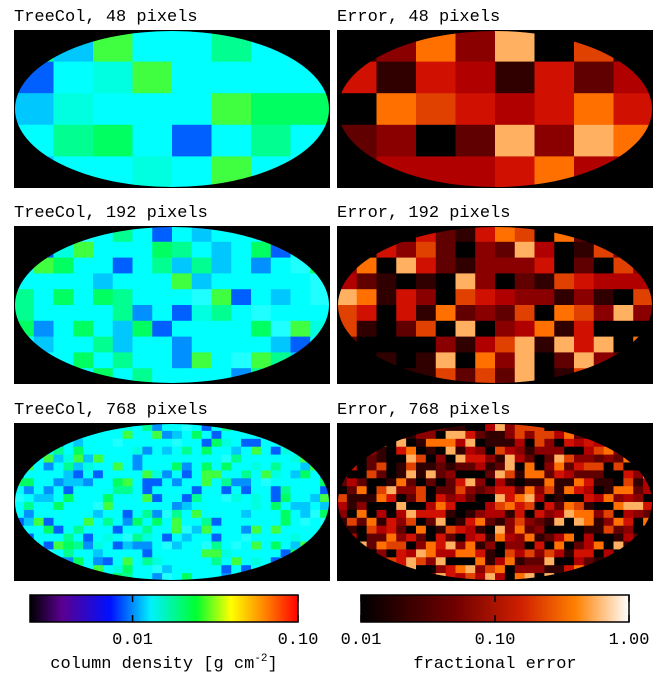 This screenshot has height=673, width=660. What do you see at coordinates (629, 640) in the screenshot?
I see `tick-label: 1.00` at bounding box center [629, 640].